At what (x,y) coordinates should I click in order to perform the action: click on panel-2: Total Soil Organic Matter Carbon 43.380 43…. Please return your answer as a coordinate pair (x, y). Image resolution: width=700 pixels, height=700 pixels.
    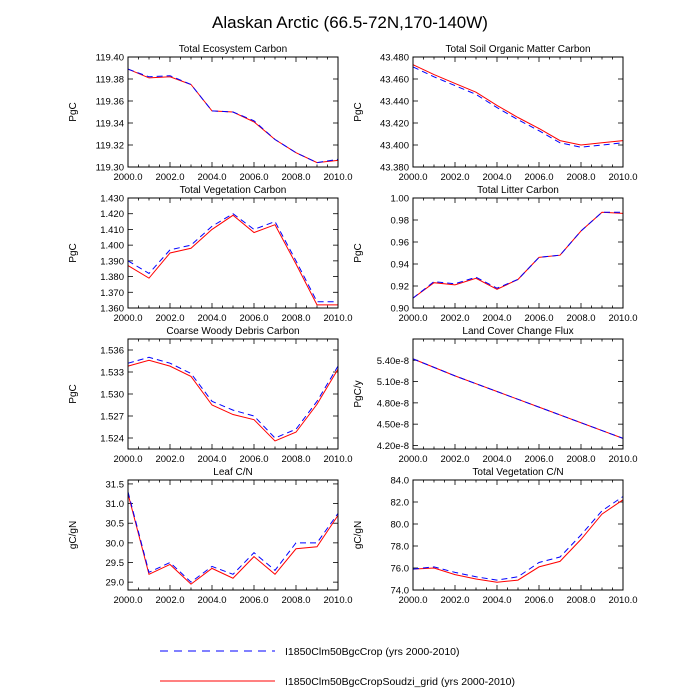
    Looking at the image, I should click on (495, 113).